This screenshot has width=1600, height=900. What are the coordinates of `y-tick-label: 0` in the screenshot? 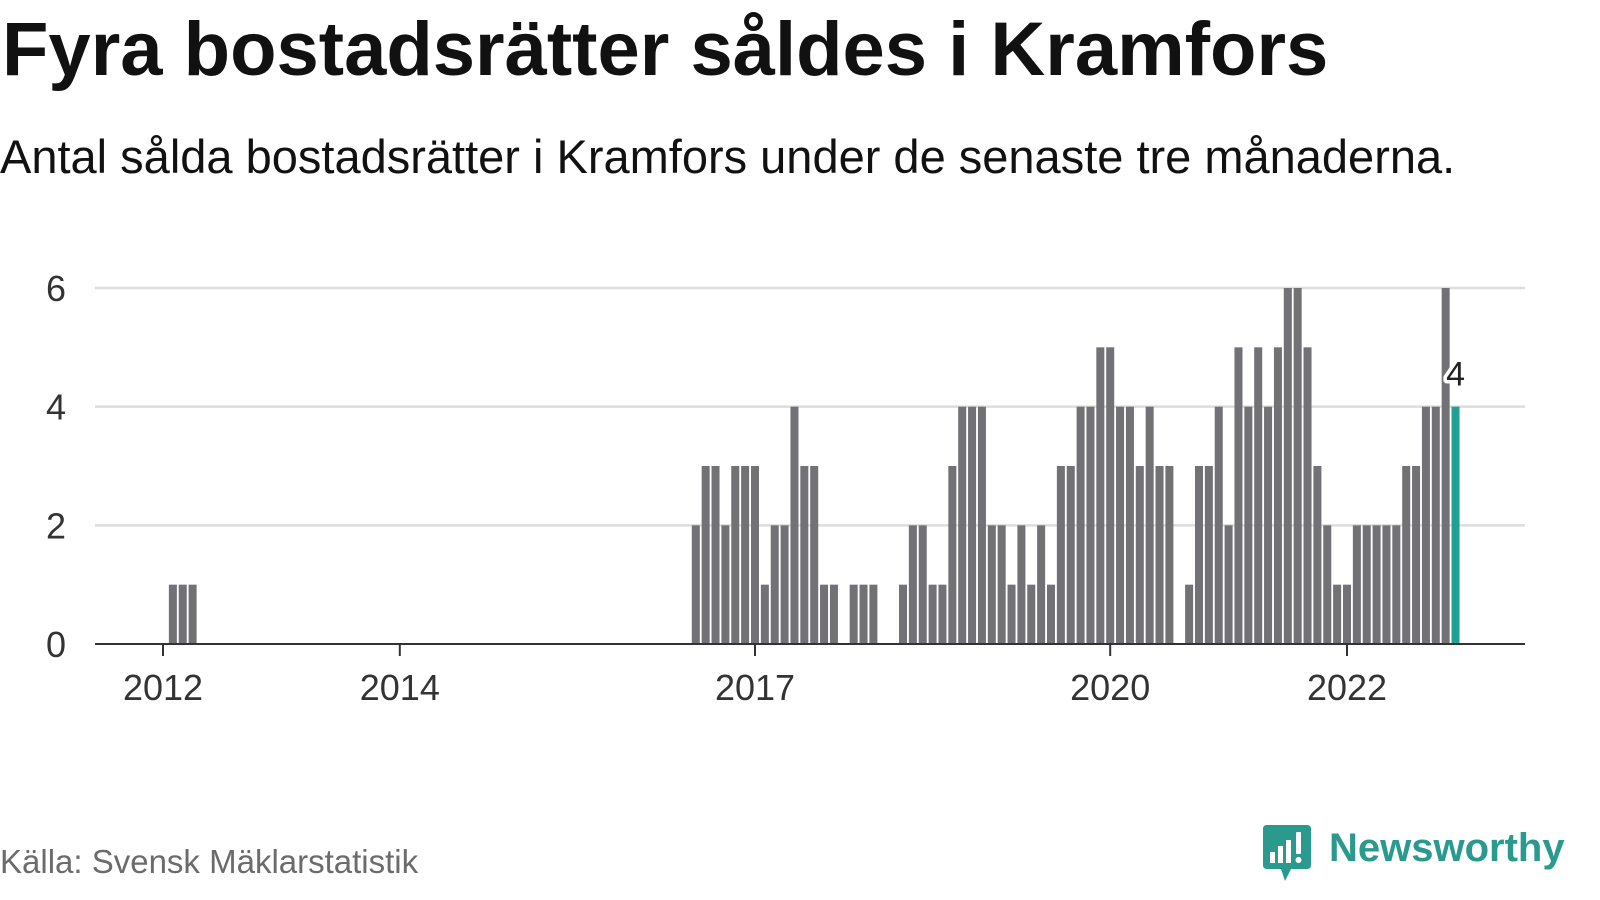 It's located at (56, 644).